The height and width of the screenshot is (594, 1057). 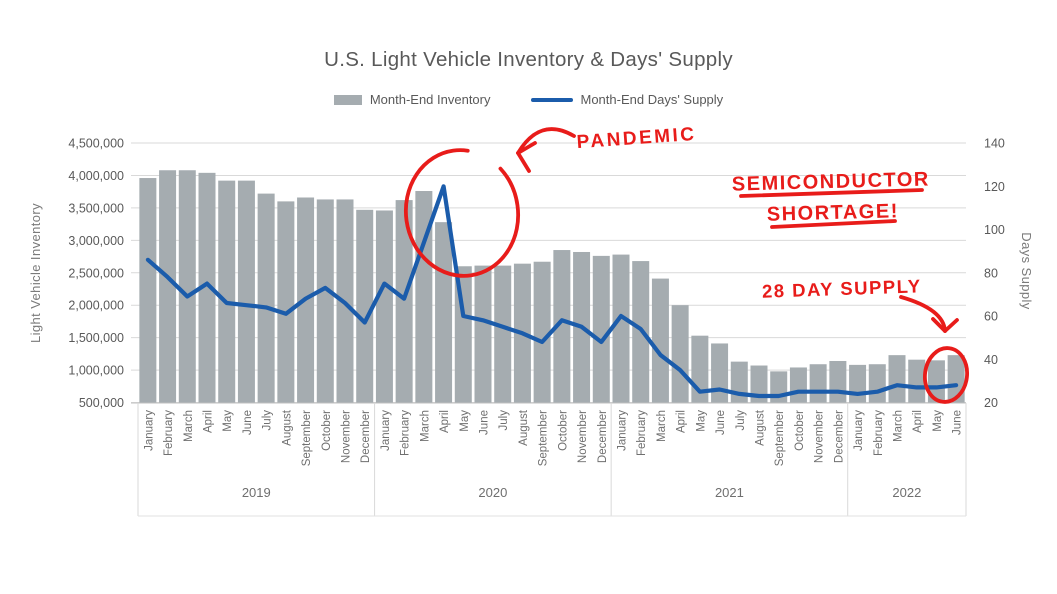 What do you see at coordinates (991, 317) in the screenshot?
I see `right-axis-tick-label: 60` at bounding box center [991, 317].